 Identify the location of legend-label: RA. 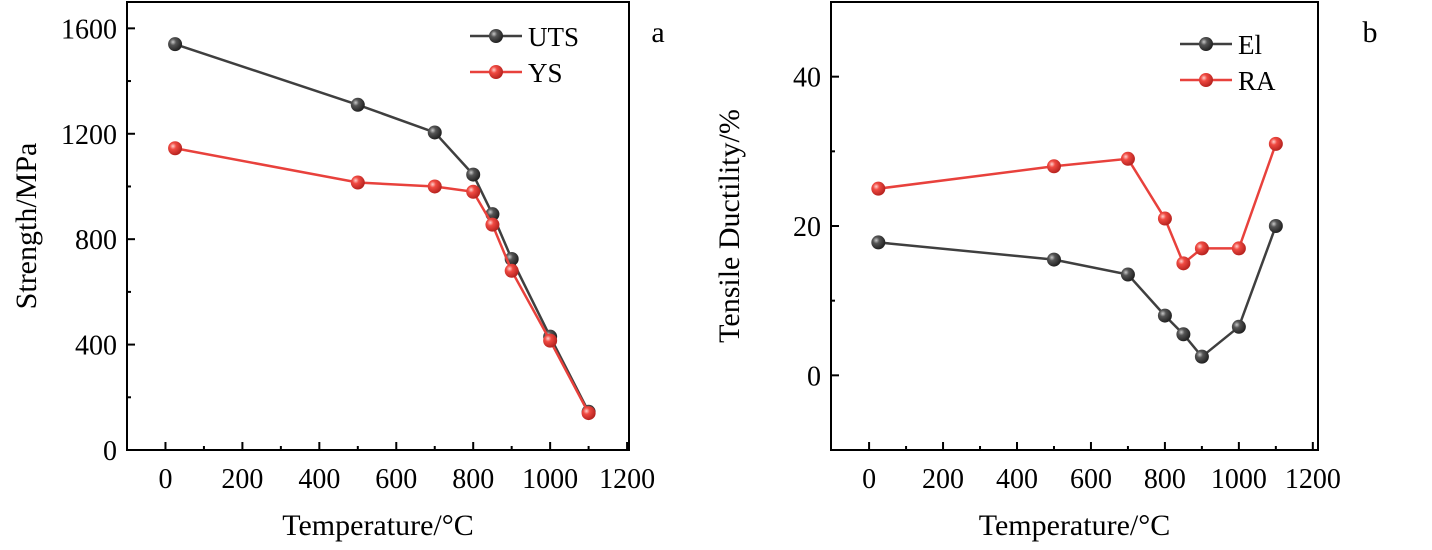
(1257, 81).